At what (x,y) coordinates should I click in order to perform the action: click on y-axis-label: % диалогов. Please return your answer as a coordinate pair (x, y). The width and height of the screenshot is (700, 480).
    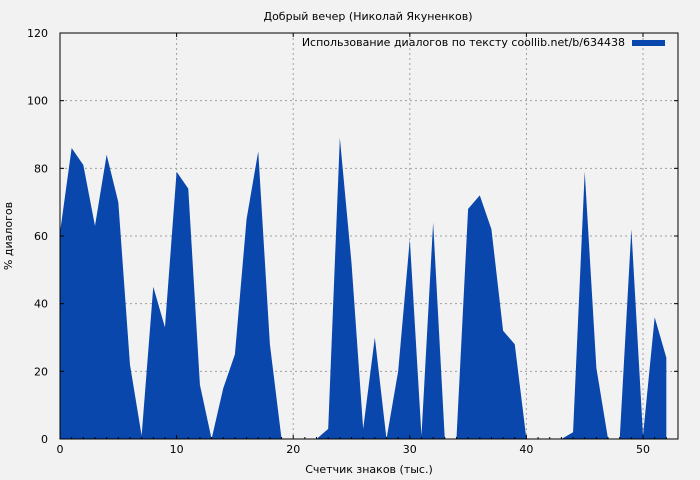
    Looking at the image, I should click on (8, 236).